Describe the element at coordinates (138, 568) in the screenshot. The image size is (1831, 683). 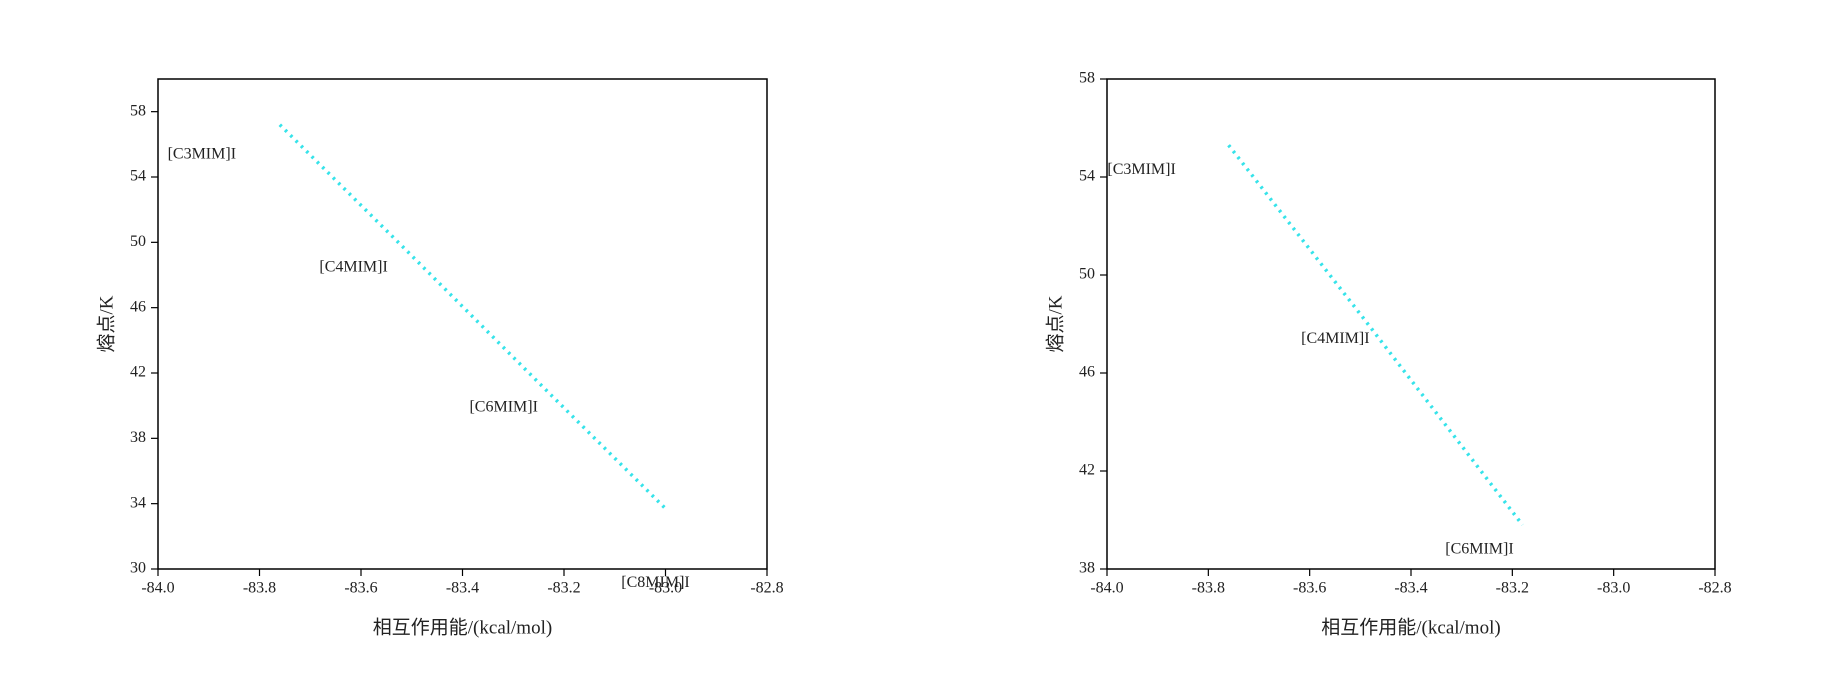
I see `y-tick-label: 30` at that location.